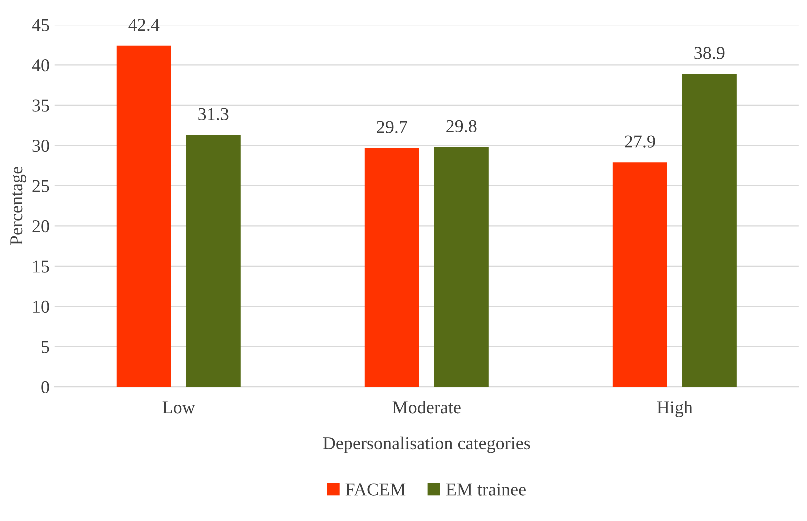  I want to click on y-tick-label: 10, so click(42, 307).